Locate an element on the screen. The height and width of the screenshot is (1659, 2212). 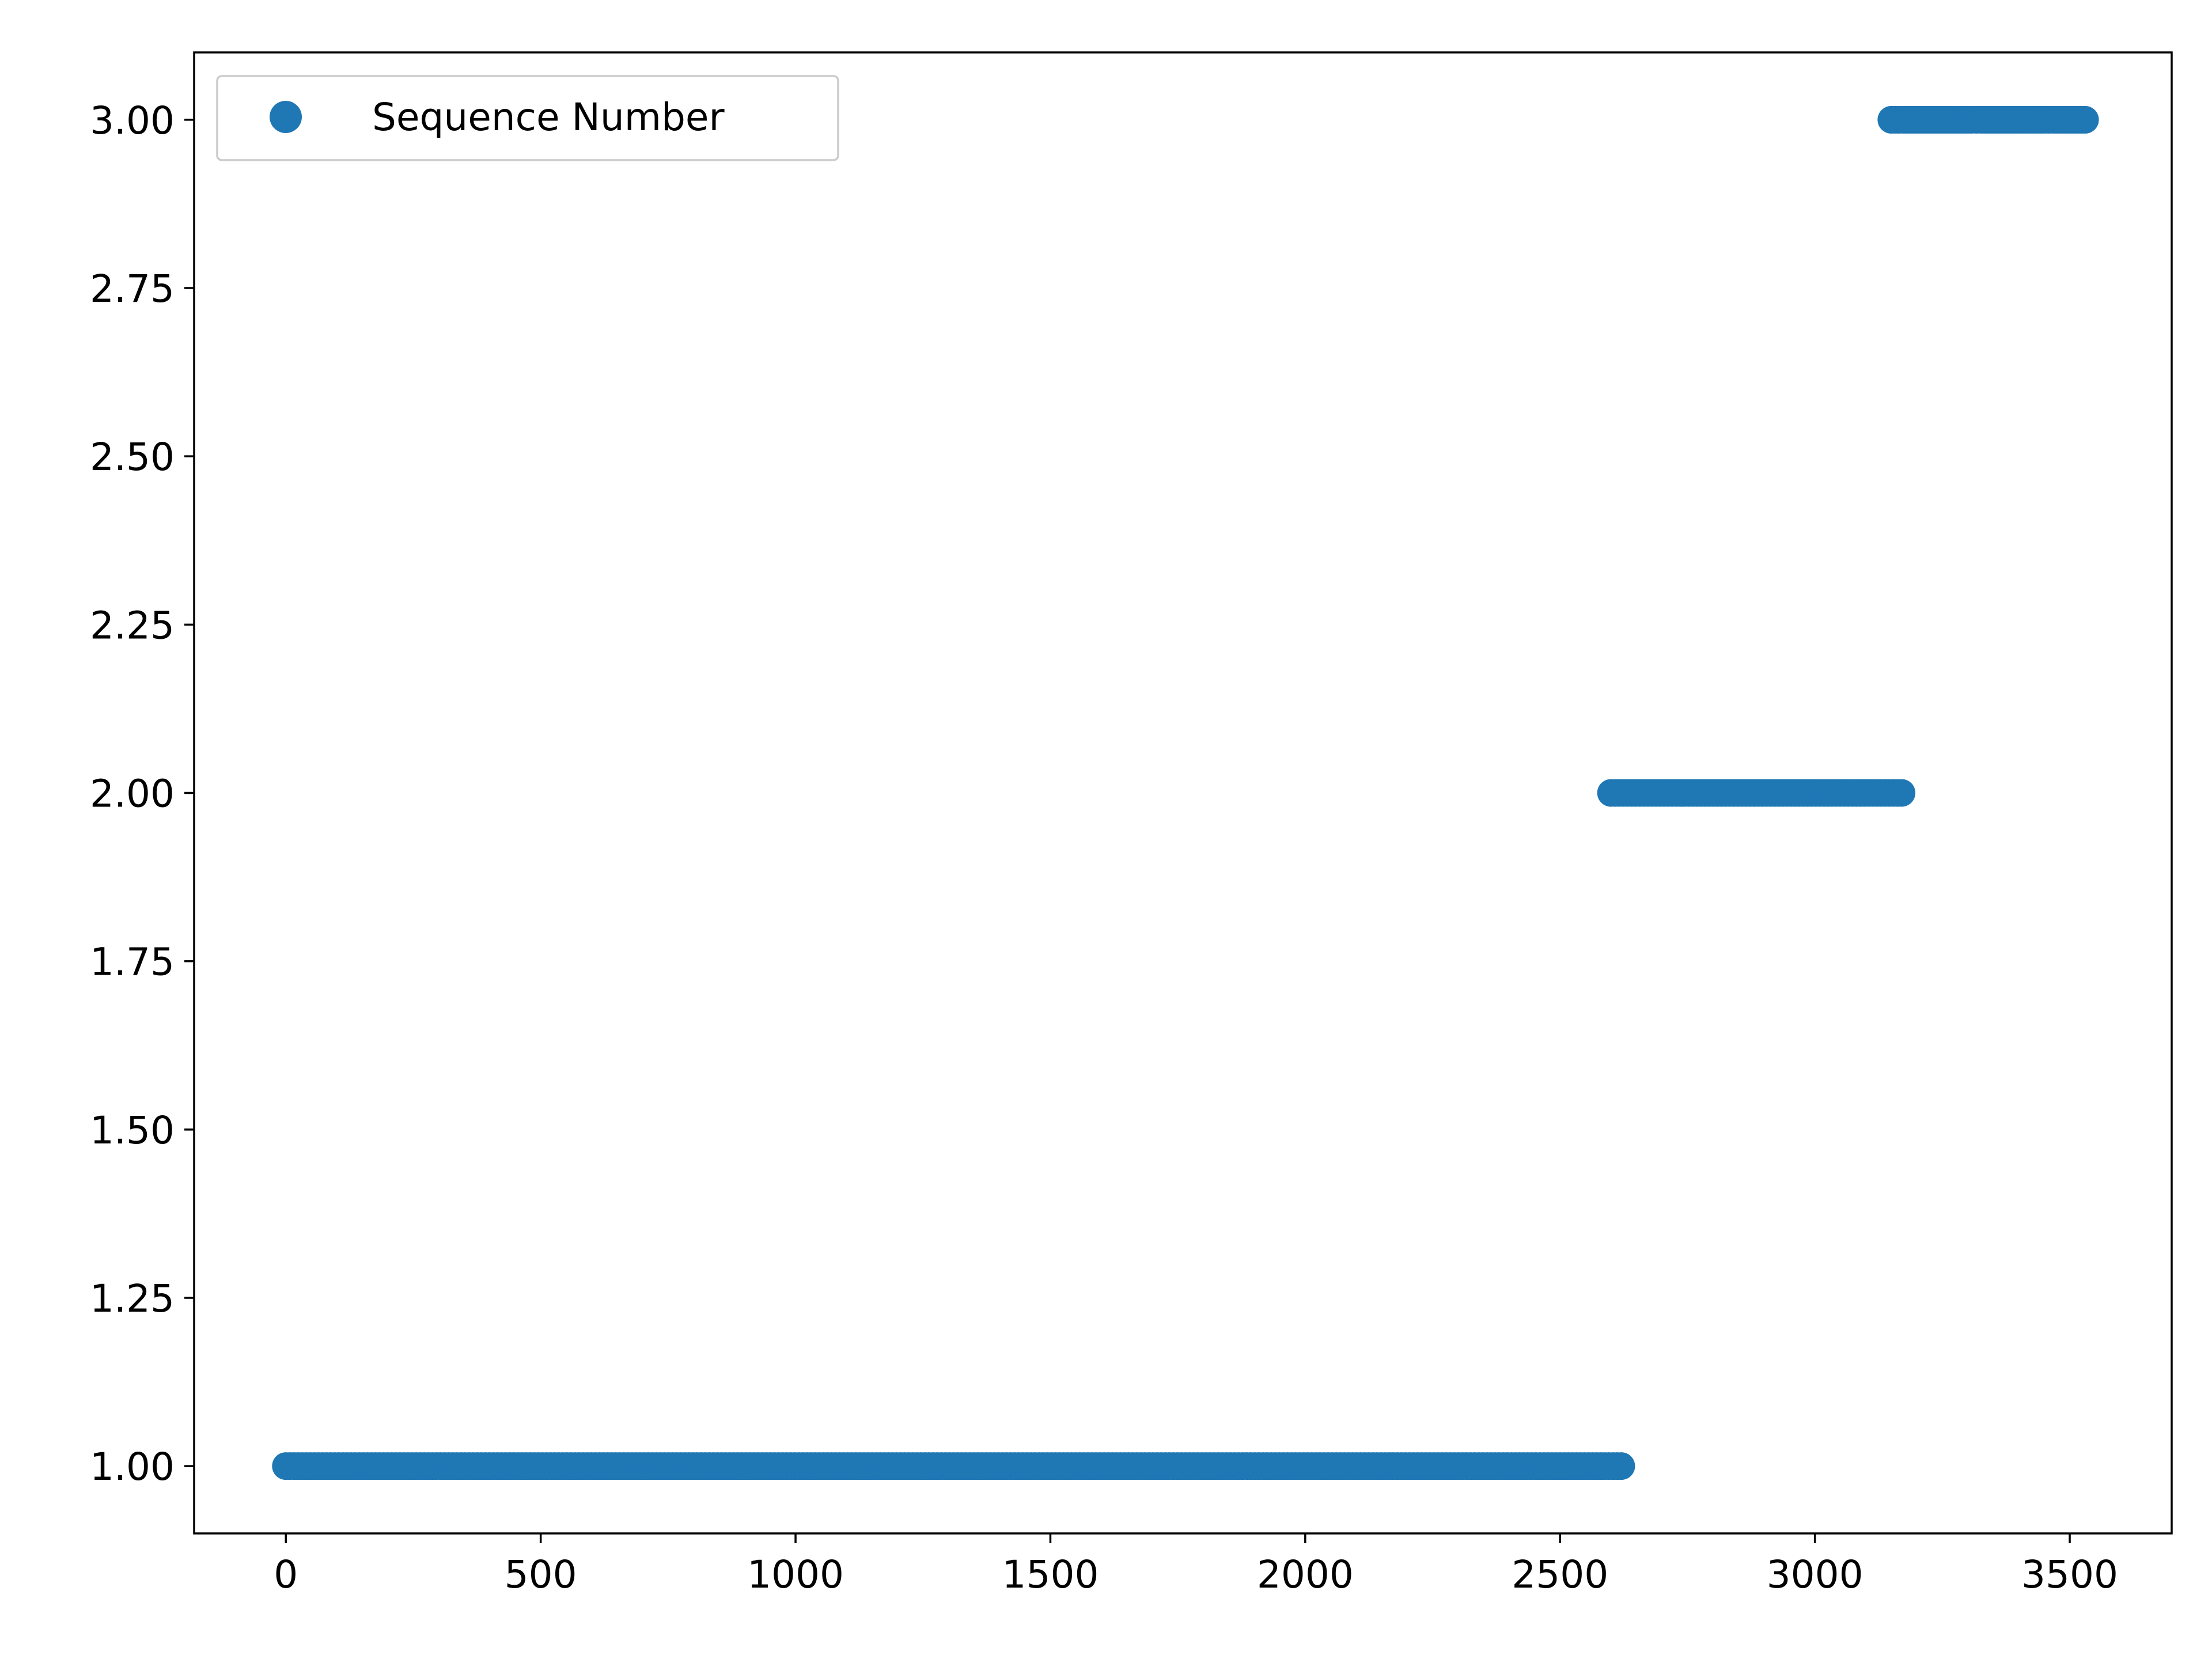
y-tick-label: 2.50 is located at coordinates (132, 457).